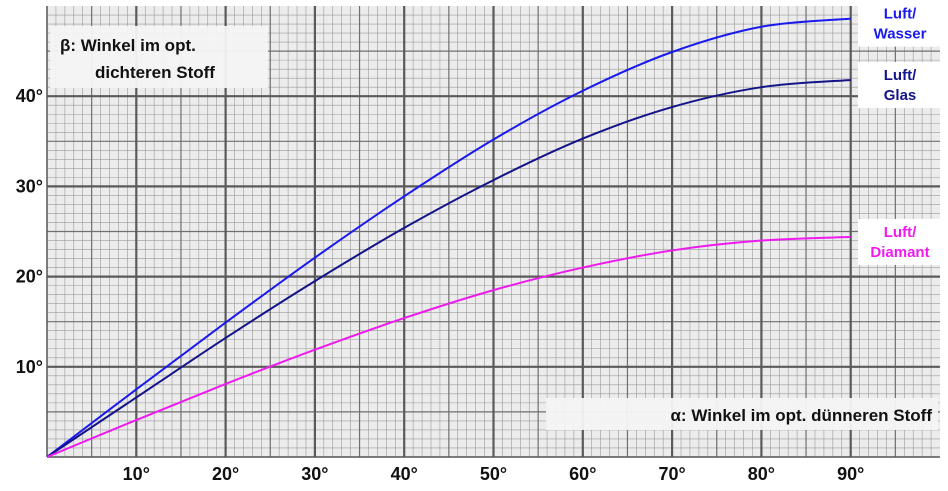 Image resolution: width=948 pixels, height=491 pixels. I want to click on ylabel-line-1: β: Winkel im opt., so click(128, 45).